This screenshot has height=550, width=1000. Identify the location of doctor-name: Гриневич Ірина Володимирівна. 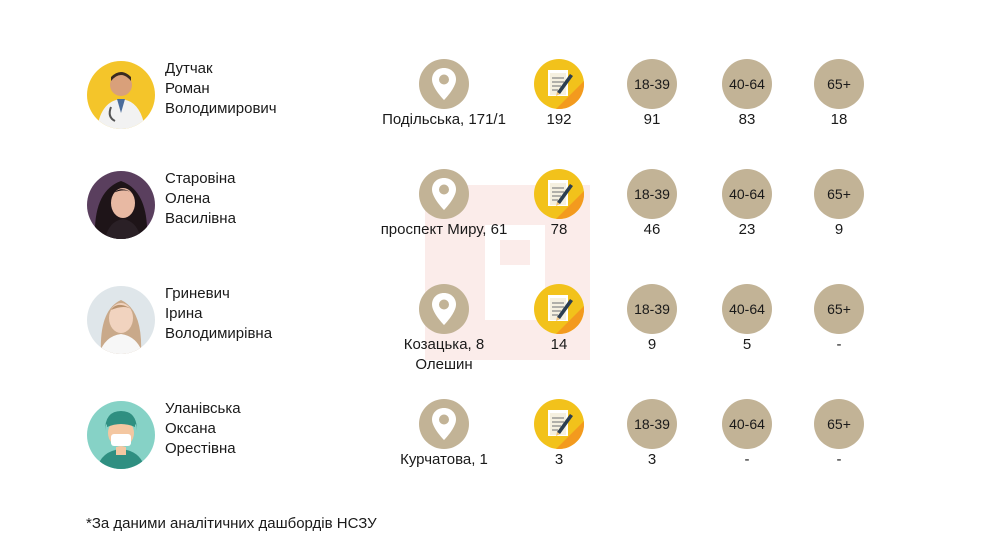
(218, 314).